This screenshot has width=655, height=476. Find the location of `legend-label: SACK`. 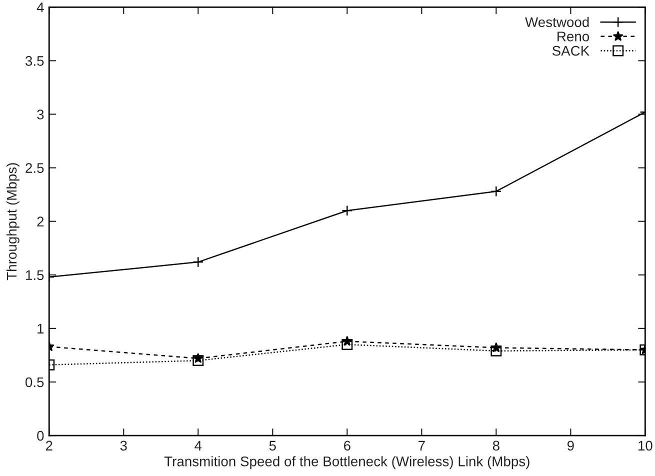

legend-label: SACK is located at coordinates (571, 51).